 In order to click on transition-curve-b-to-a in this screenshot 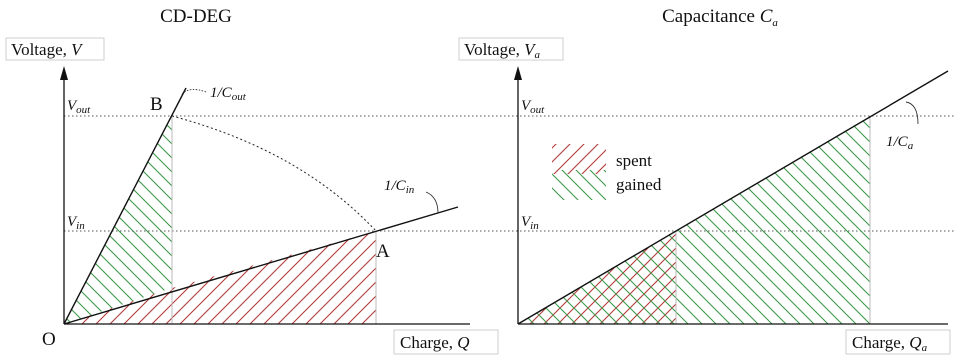, I will do `click(274, 173)`.